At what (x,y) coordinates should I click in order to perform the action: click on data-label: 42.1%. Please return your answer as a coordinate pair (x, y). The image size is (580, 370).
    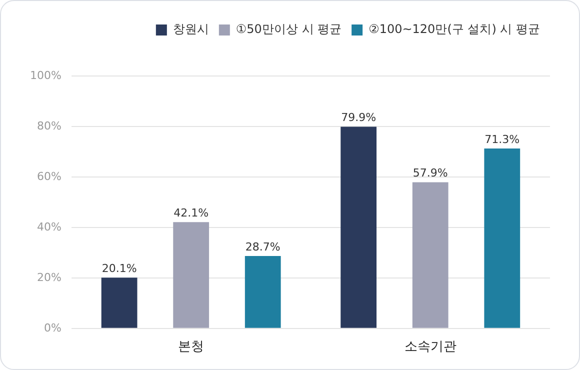
    Looking at the image, I should click on (191, 213).